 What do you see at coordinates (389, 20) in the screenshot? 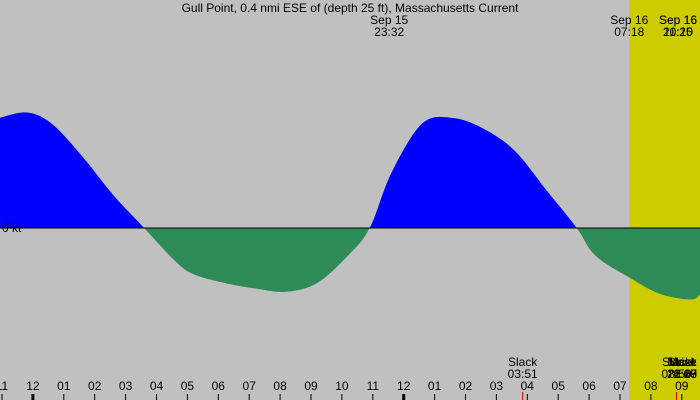
I see `top-label-date-0: Sep 15` at bounding box center [389, 20].